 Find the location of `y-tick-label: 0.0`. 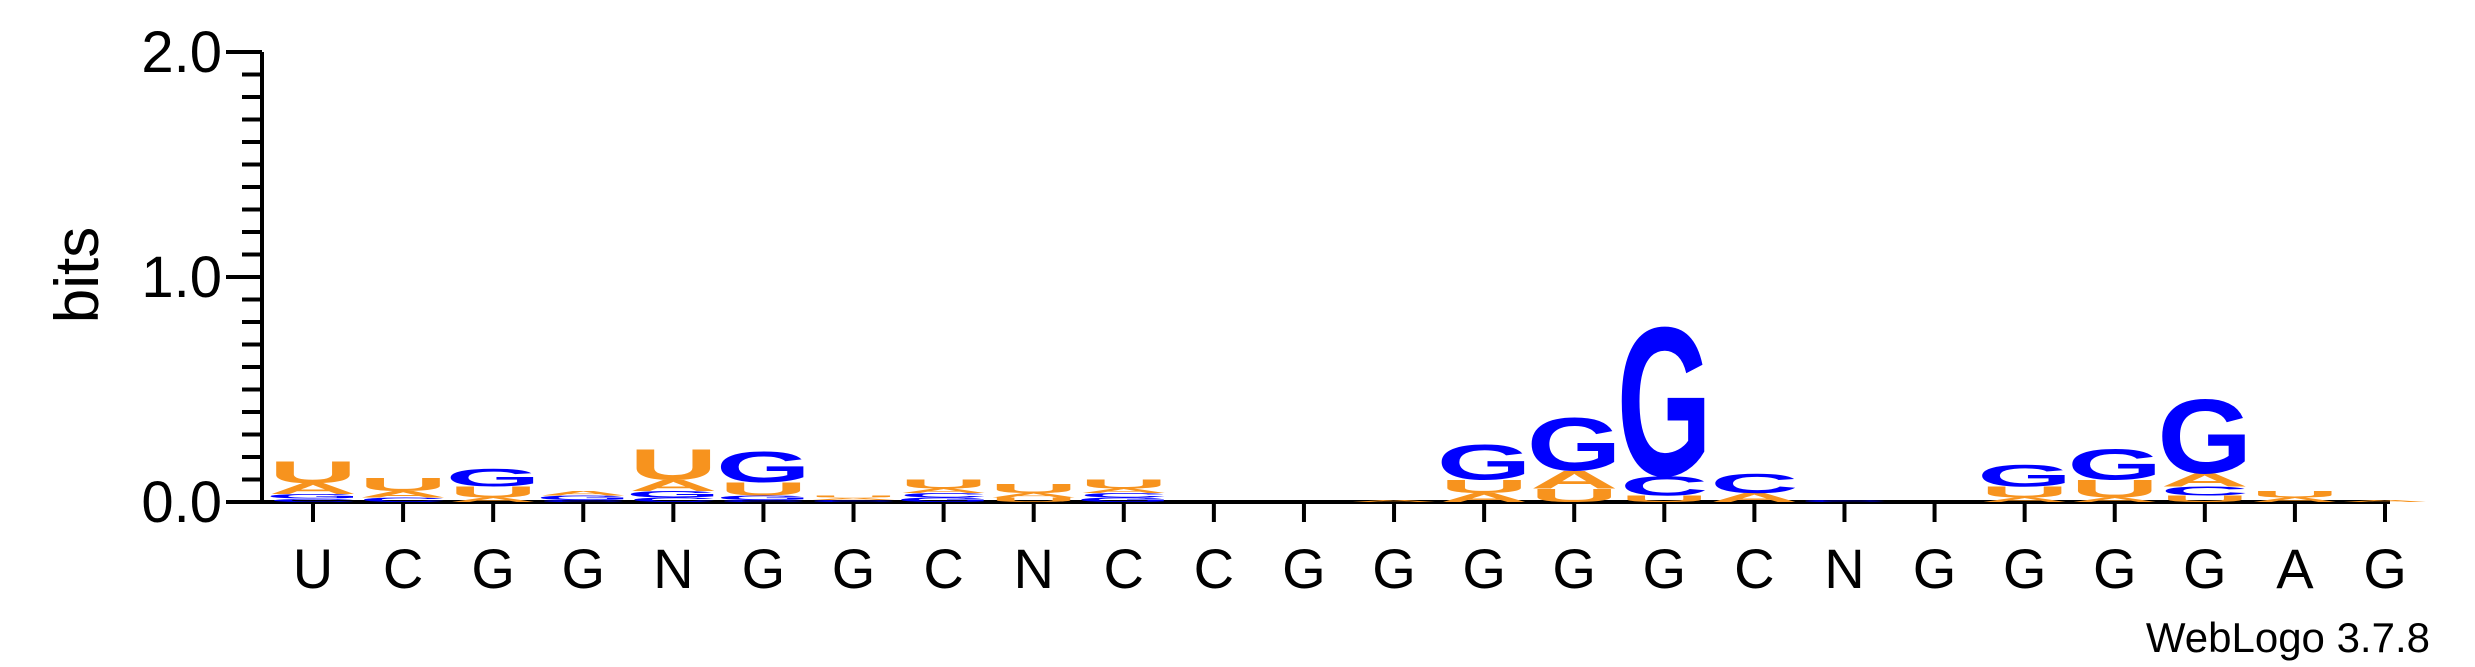

y-tick-label: 0.0 is located at coordinates (181, 502).